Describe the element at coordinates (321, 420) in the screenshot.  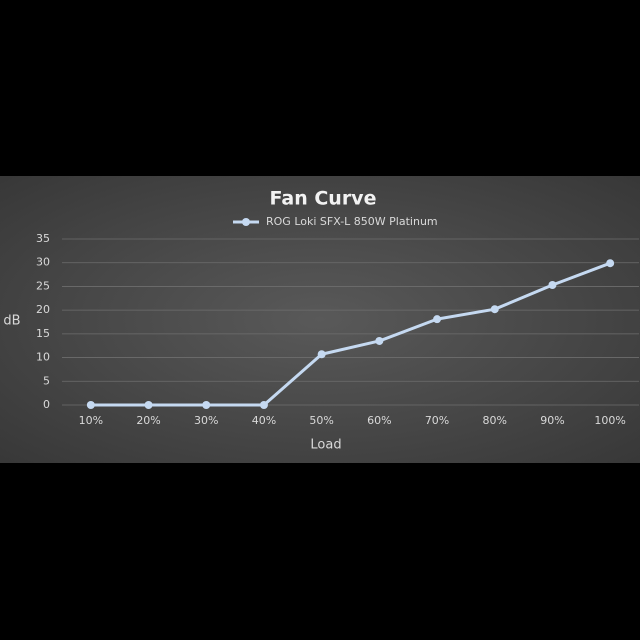
I see `x-tick-label: 50%` at that location.